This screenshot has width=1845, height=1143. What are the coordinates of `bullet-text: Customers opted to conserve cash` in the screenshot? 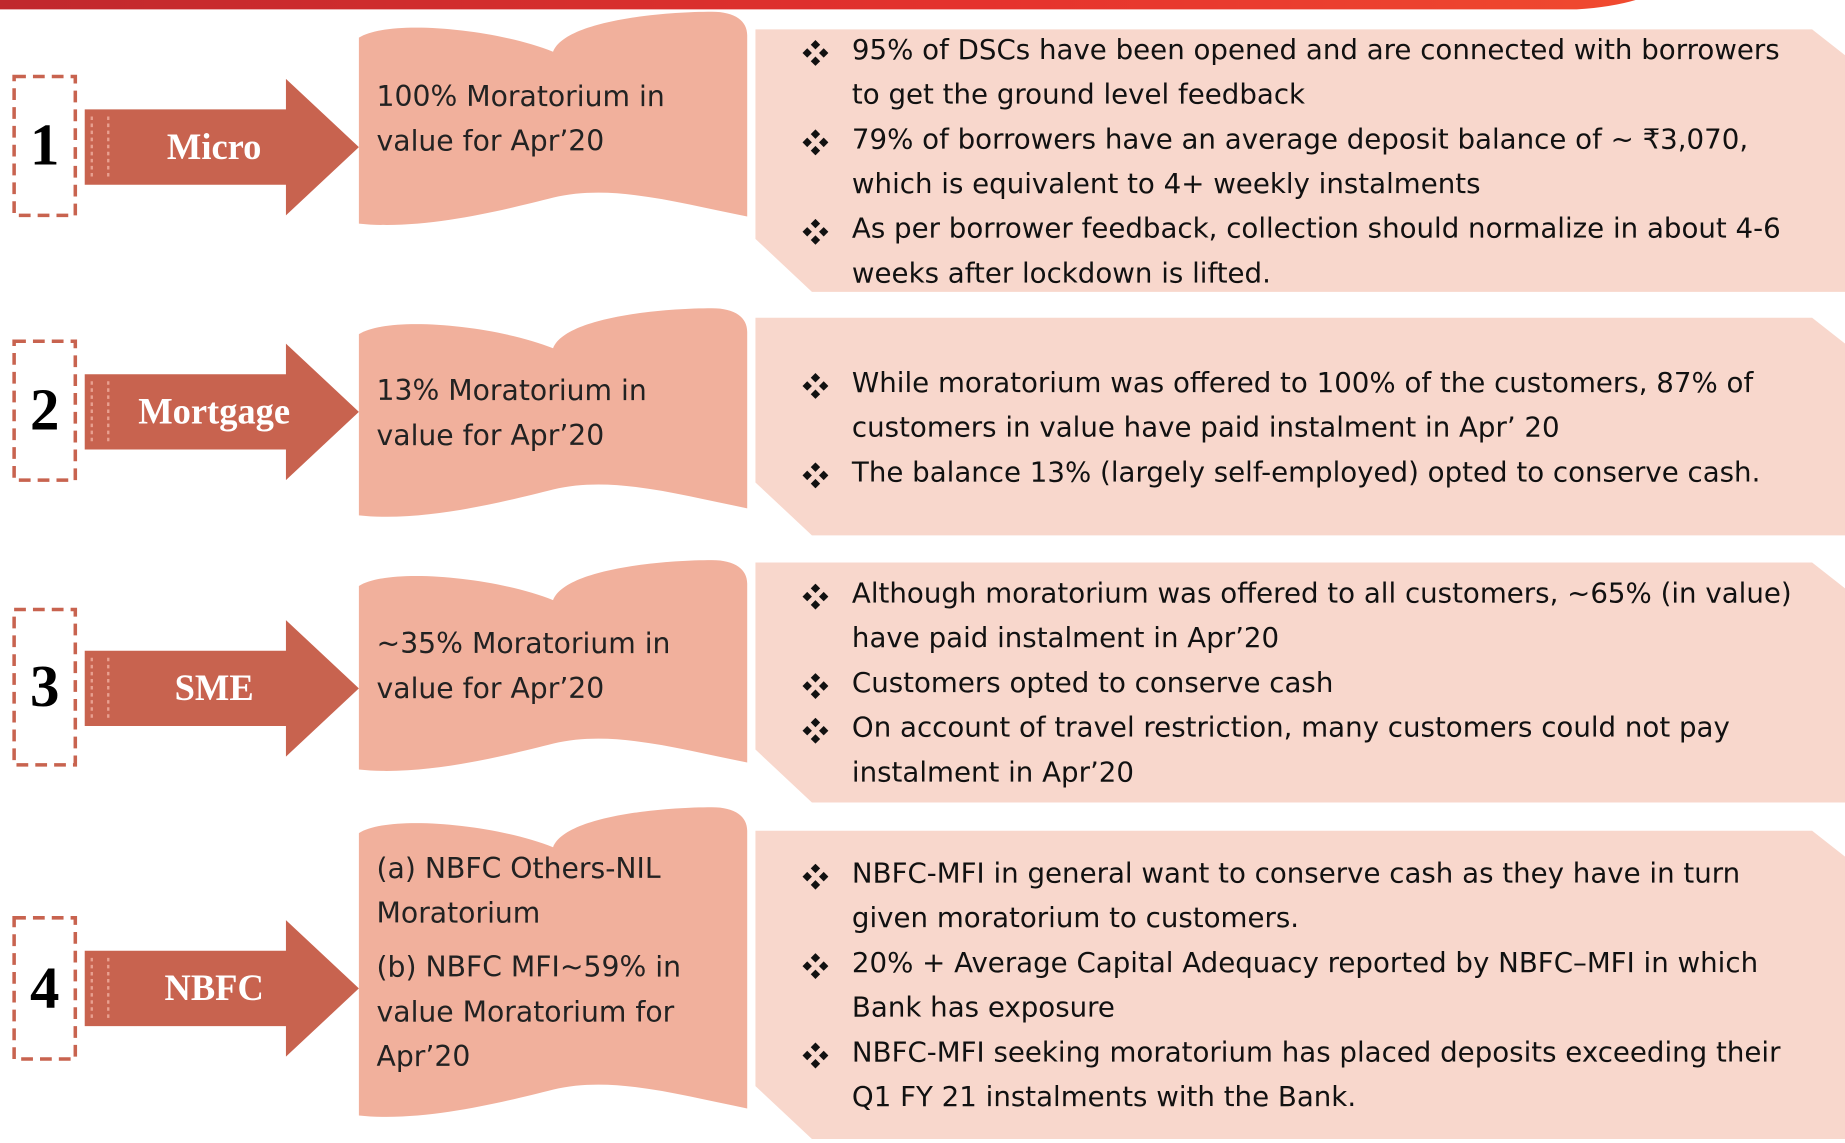 It's located at (1092, 682).